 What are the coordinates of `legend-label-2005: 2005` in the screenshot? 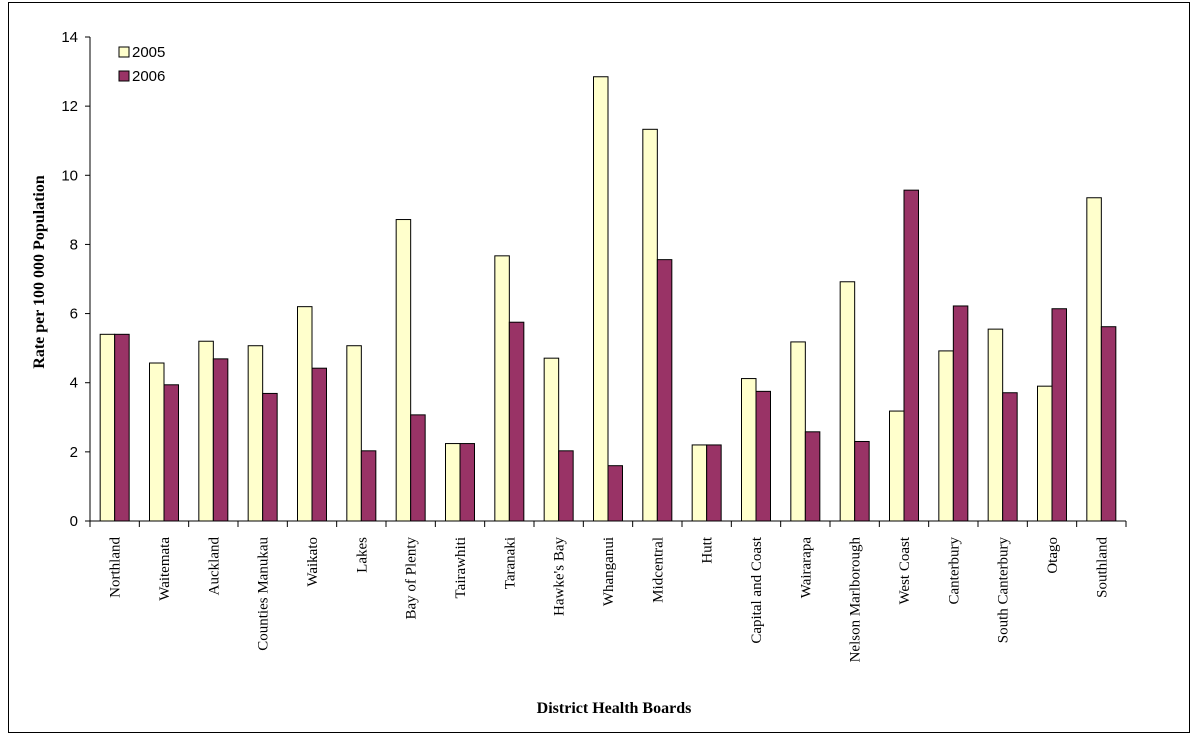 It's located at (148, 52).